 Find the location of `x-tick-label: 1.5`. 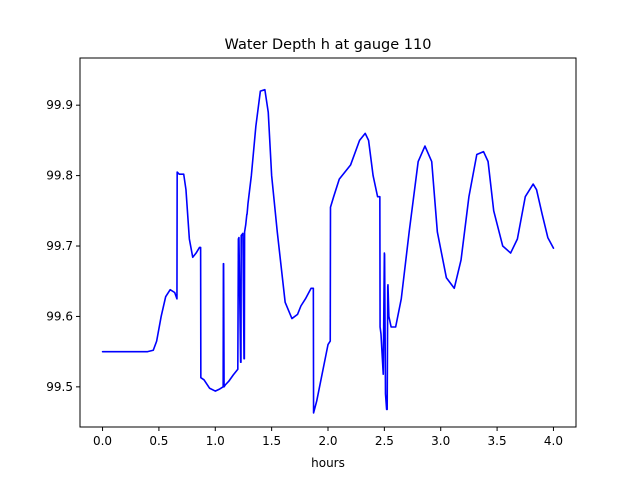

x-tick-label: 1.5 is located at coordinates (271, 441).